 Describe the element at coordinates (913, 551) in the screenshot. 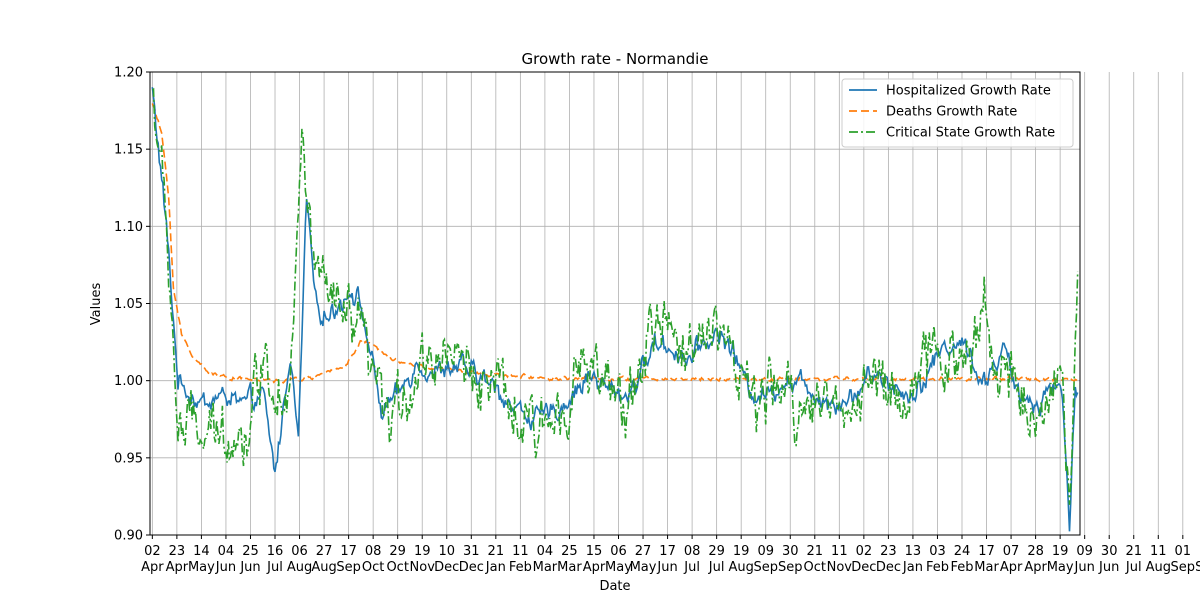

I see `x-tick-day: 13` at that location.